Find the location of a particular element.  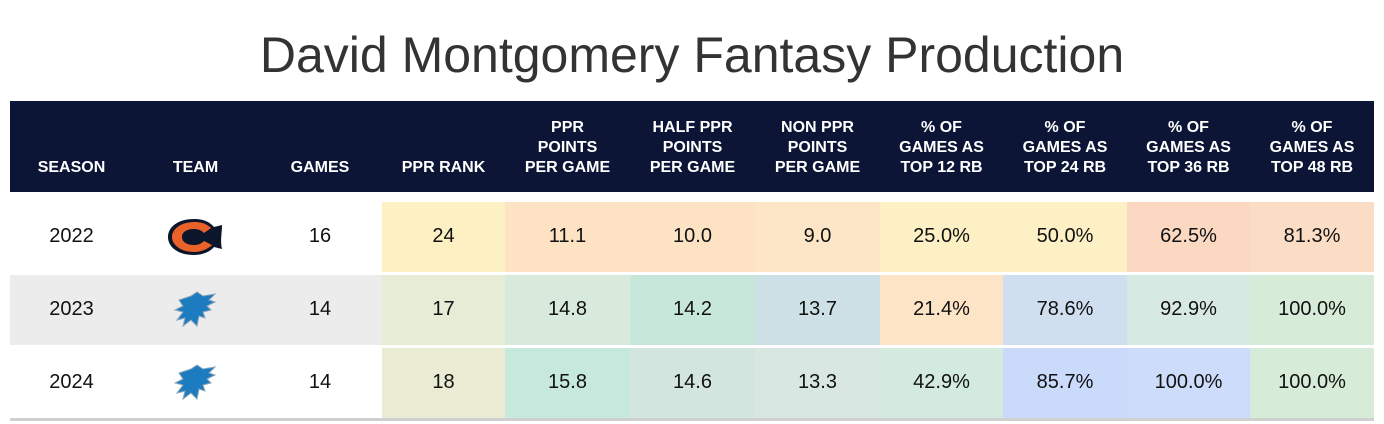

cell: 11.1 is located at coordinates (567, 235).